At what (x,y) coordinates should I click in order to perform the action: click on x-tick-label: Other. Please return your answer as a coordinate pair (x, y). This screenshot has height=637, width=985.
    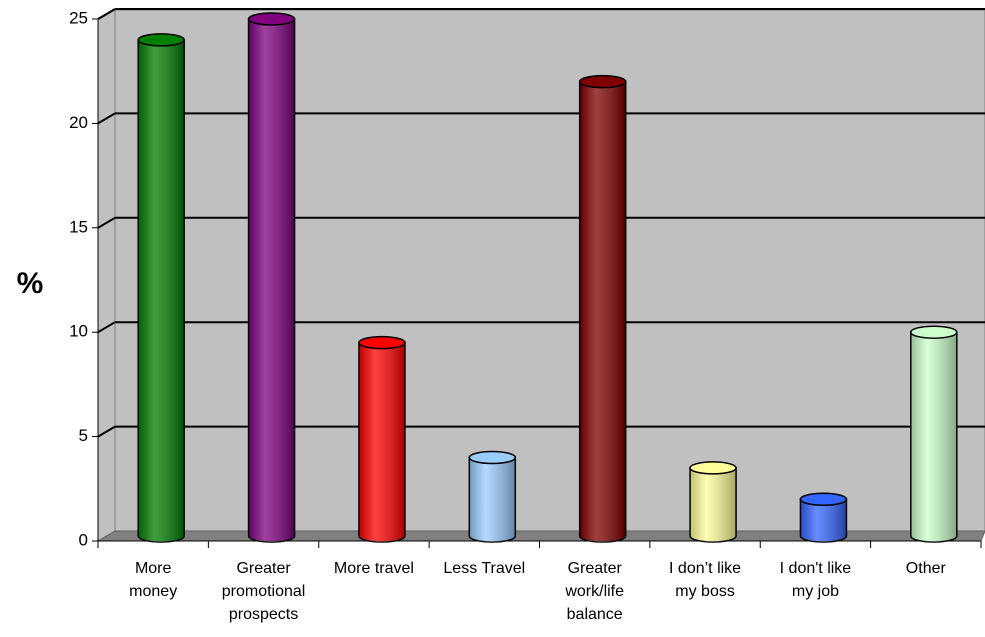
    Looking at the image, I should click on (925, 568).